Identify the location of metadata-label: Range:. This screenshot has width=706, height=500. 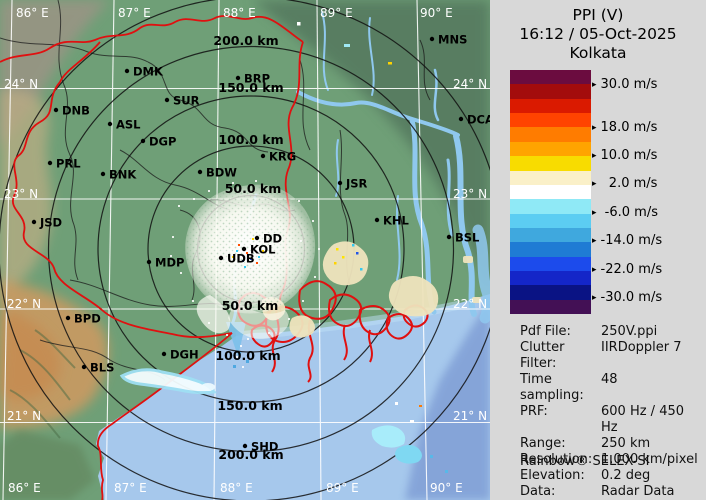
(543, 443).